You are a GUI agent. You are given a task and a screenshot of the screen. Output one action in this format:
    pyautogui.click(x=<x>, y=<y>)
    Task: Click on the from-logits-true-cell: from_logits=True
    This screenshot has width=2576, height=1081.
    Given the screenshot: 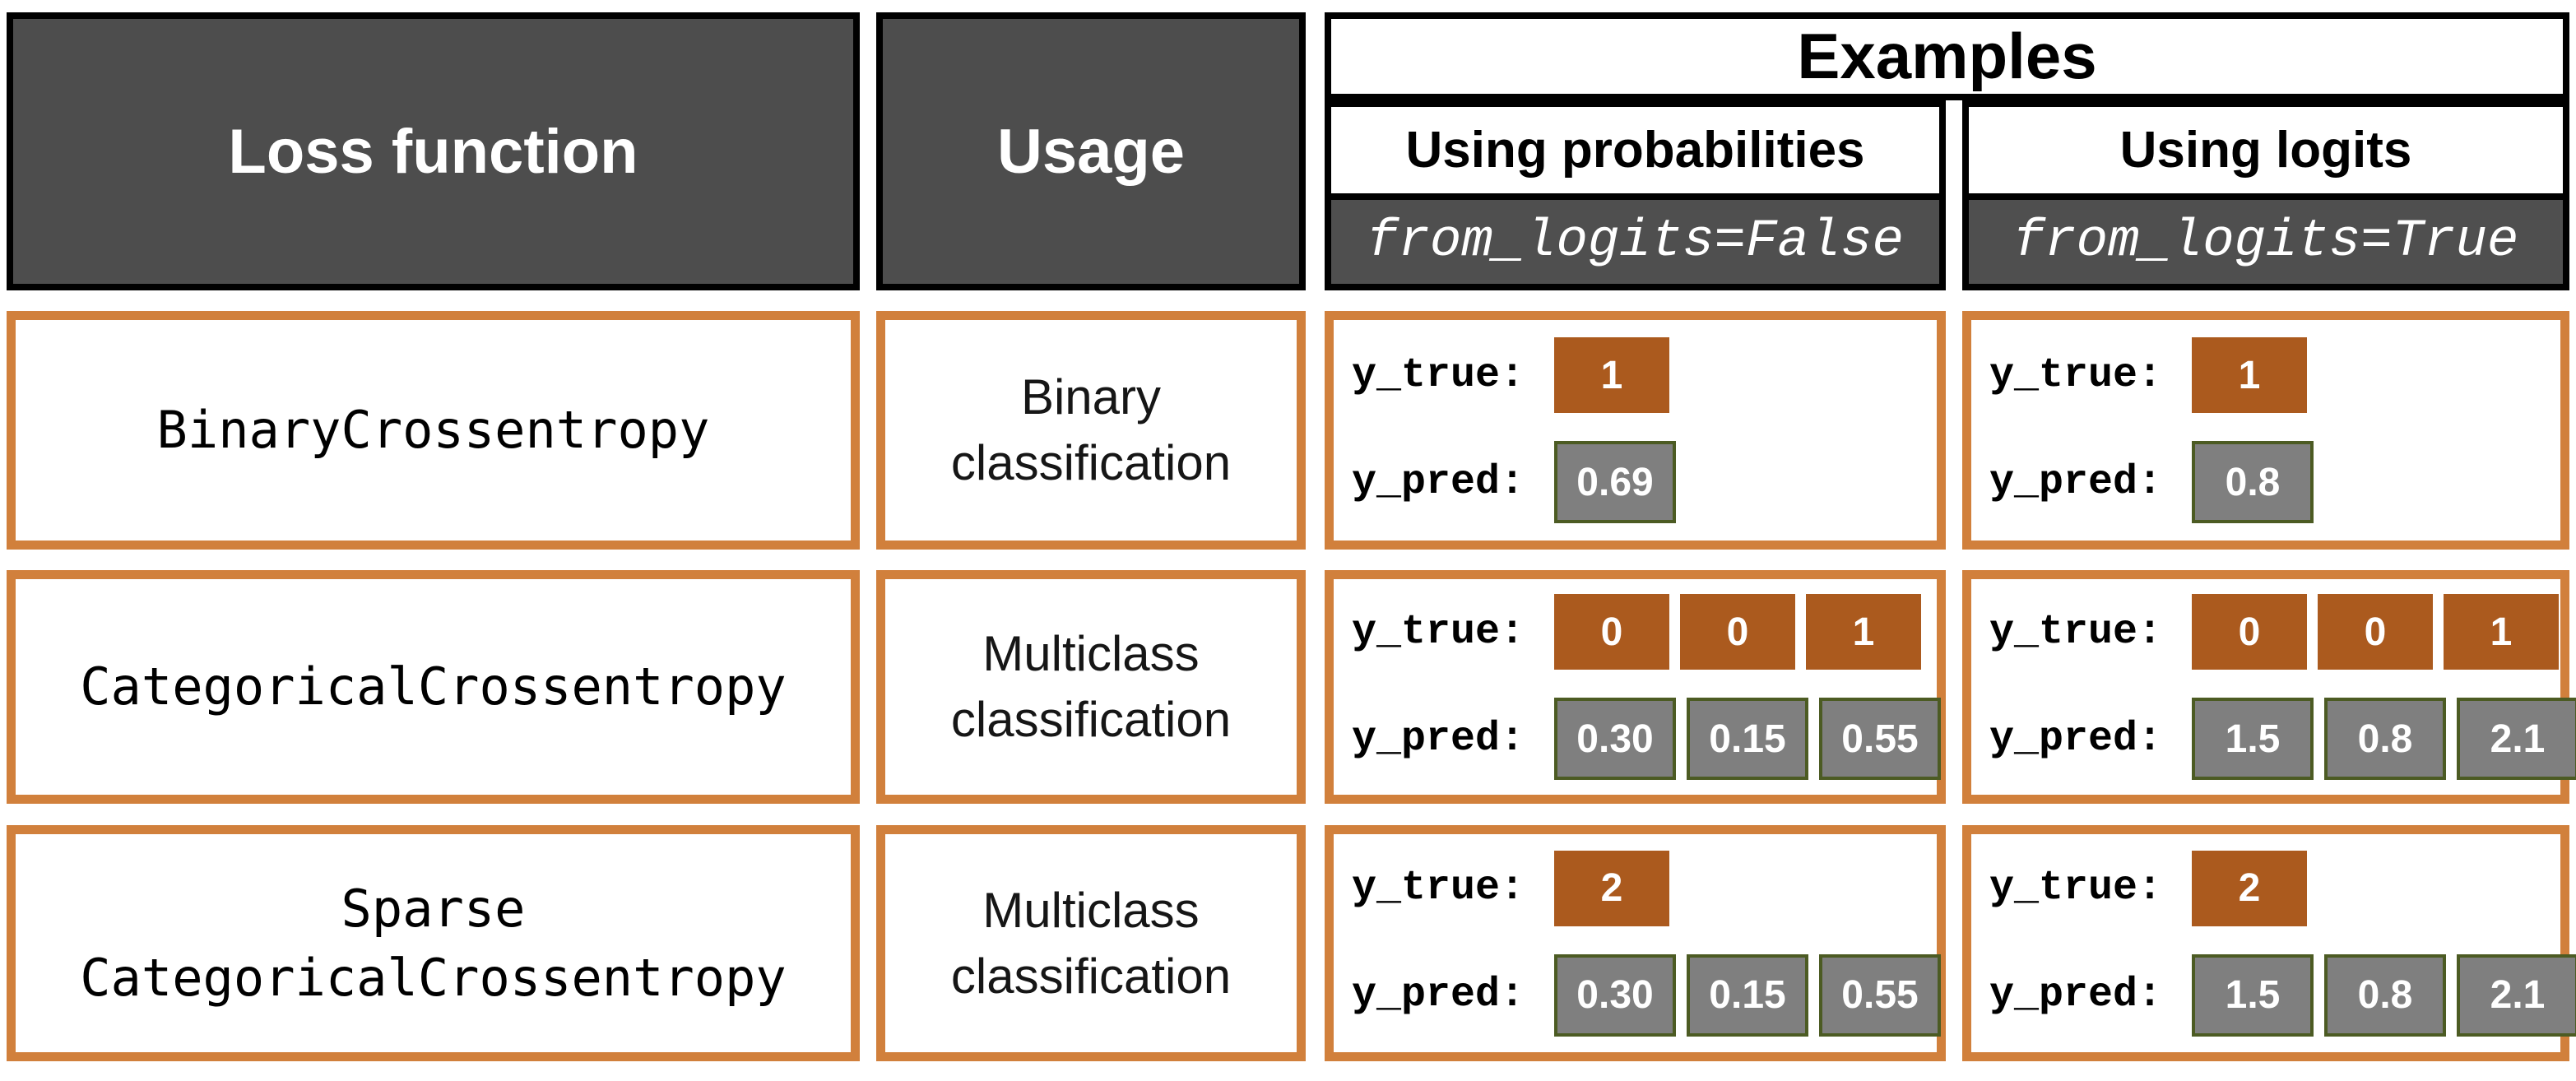 What is the action you would take?
    pyautogui.click(x=2266, y=242)
    